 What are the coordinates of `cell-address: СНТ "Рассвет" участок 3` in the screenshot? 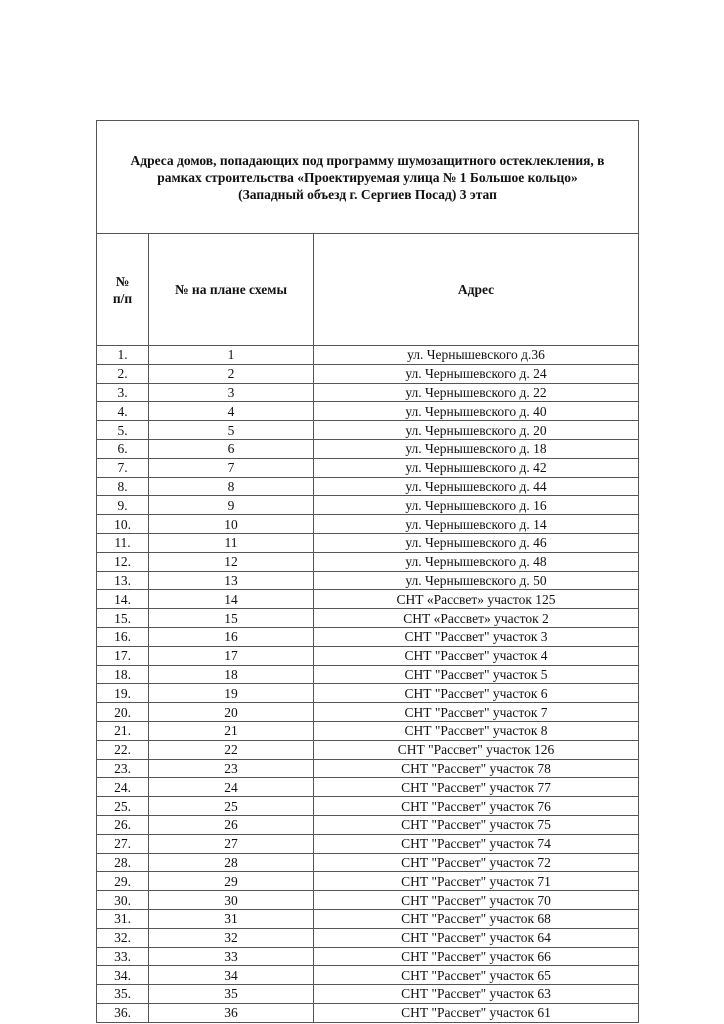 It's located at (476, 636).